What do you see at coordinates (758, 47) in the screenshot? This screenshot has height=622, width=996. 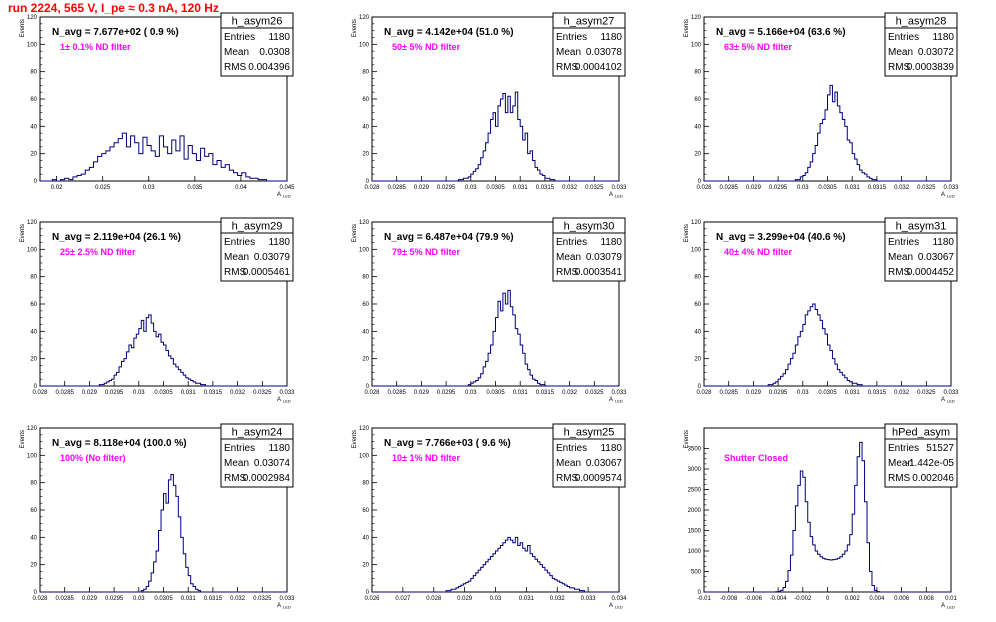 I see `filter-label: 63± 5% ND filter` at bounding box center [758, 47].